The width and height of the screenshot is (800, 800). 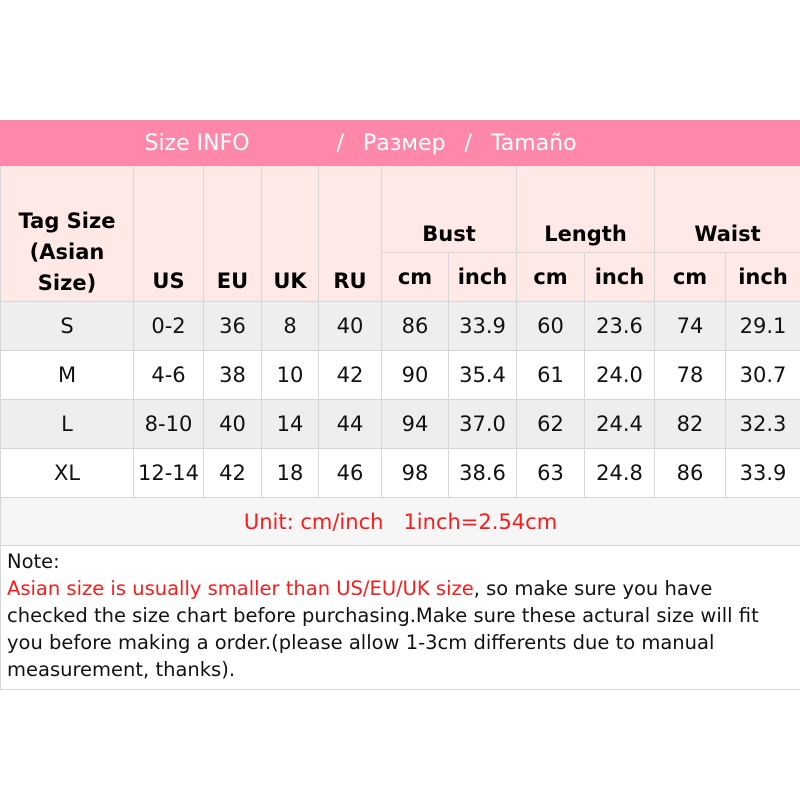 I want to click on table-cell: M, so click(x=67, y=375).